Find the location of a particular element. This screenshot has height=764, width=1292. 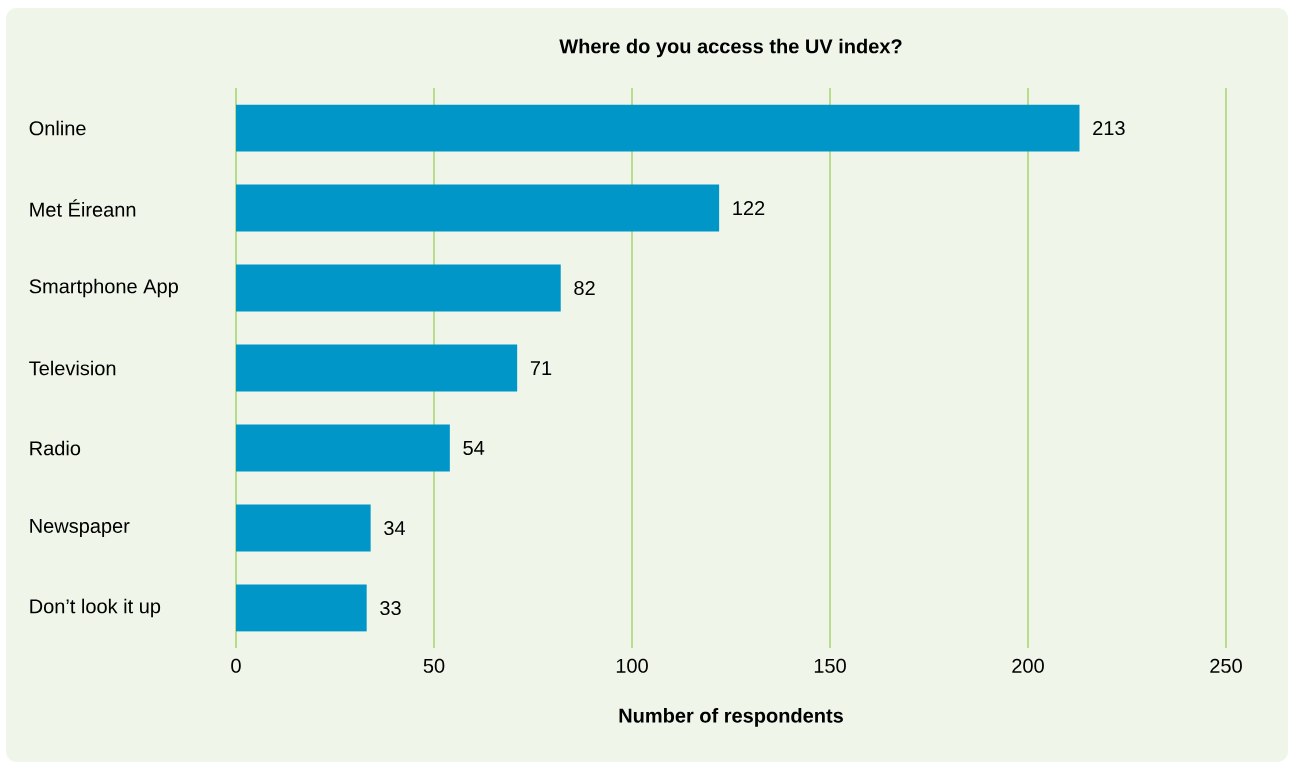

y-tick-label: Met Éireann is located at coordinates (83, 208).